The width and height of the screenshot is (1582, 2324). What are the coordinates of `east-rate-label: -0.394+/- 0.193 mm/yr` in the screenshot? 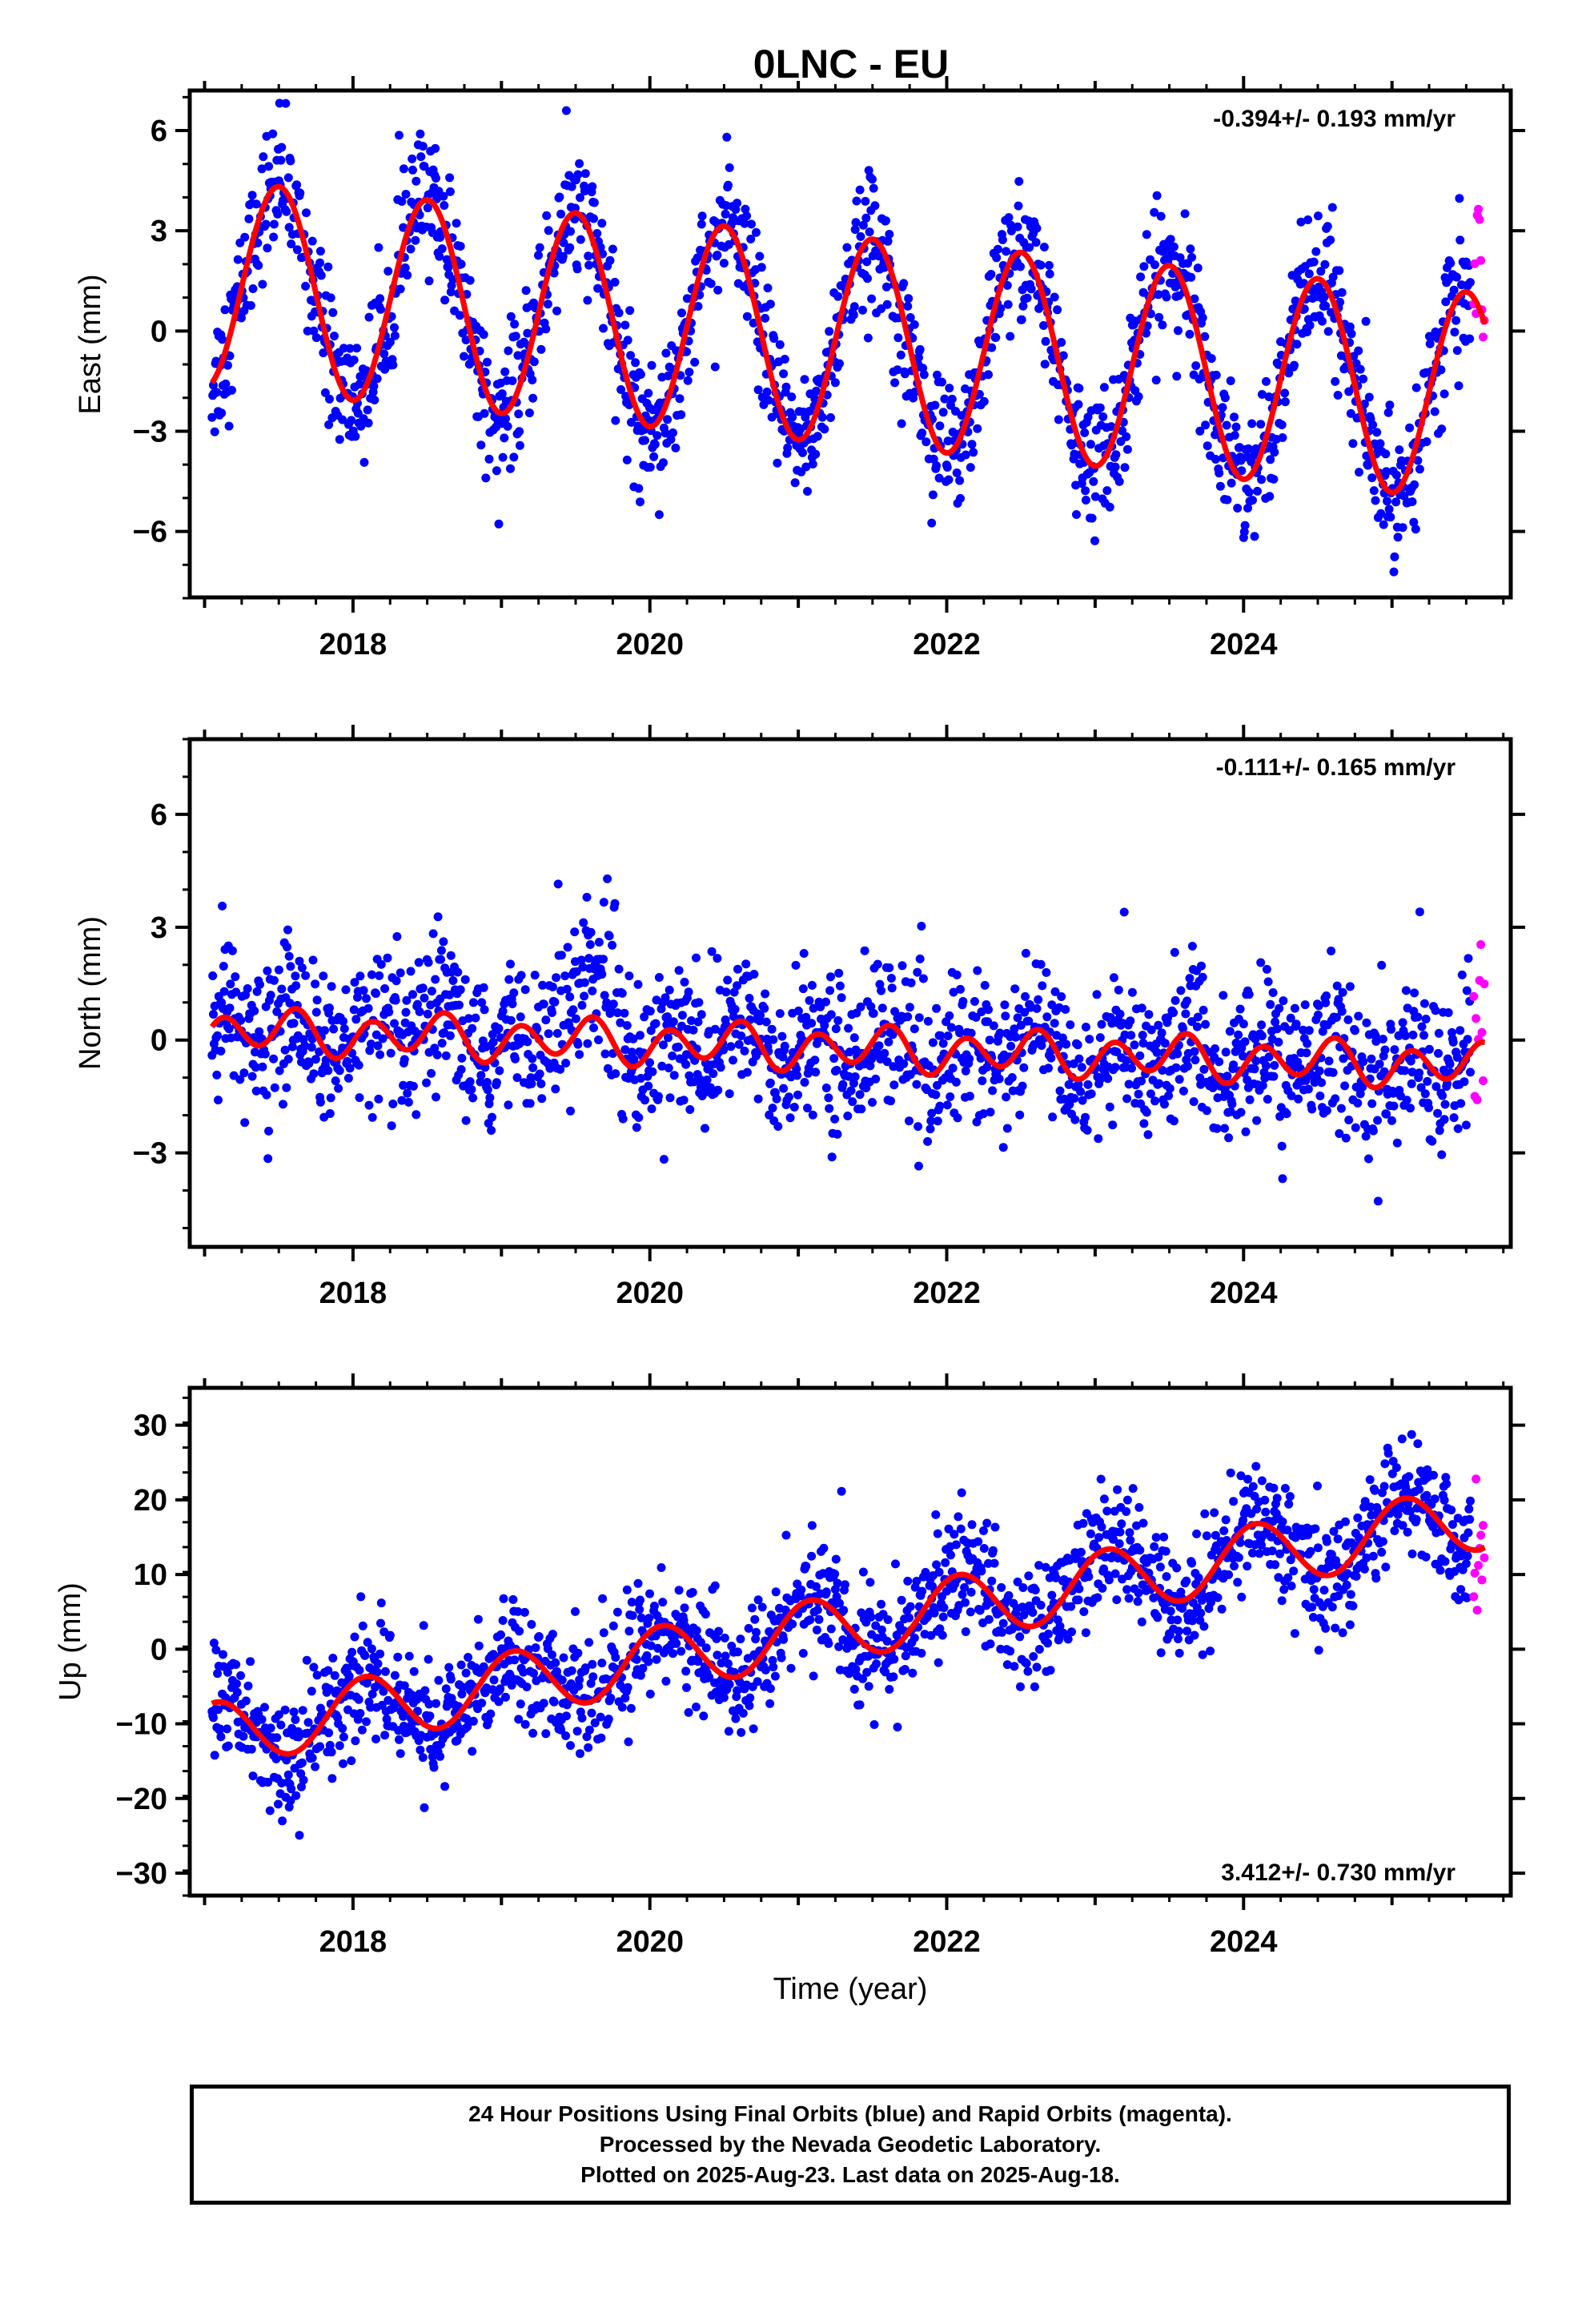 It's located at (1334, 119).